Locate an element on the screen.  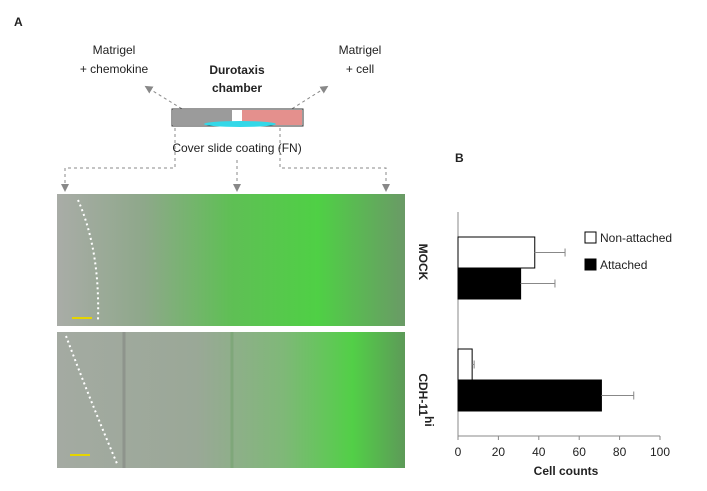
x-tick-label: 80 is located at coordinates (620, 452).